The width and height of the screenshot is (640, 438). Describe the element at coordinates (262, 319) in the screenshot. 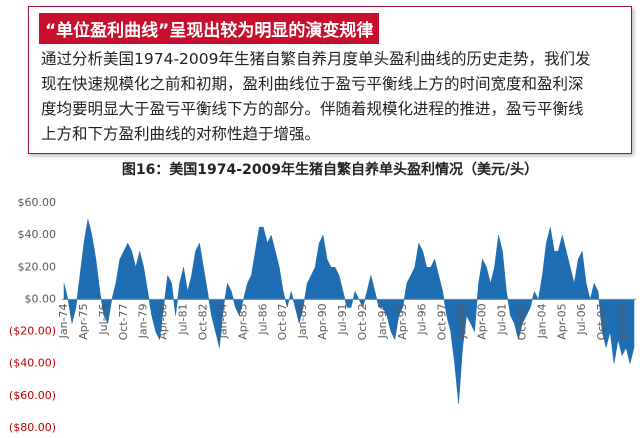

I see `x-tick-label: Jul-86` at that location.